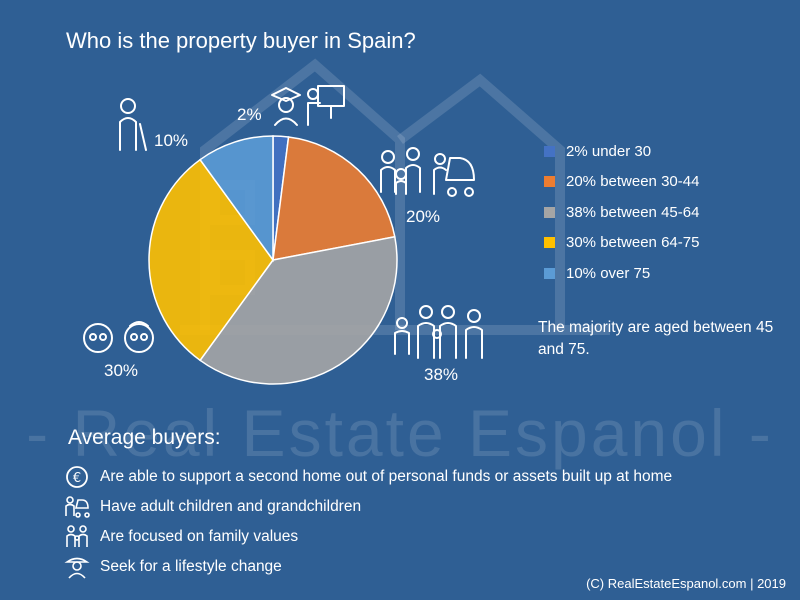 This screenshot has height=600, width=800. Describe the element at coordinates (171, 140) in the screenshot. I see `slice-label-over-75: 10%` at that location.